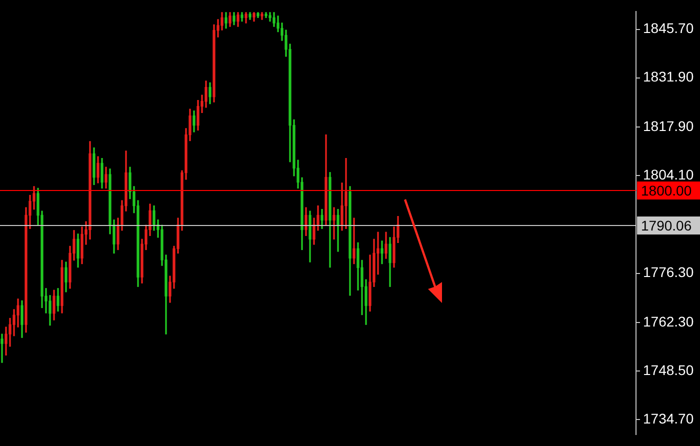 The height and width of the screenshot is (446, 700). What do you see at coordinates (668, 418) in the screenshot?
I see `y-tick-label: 1734.70` at bounding box center [668, 418].